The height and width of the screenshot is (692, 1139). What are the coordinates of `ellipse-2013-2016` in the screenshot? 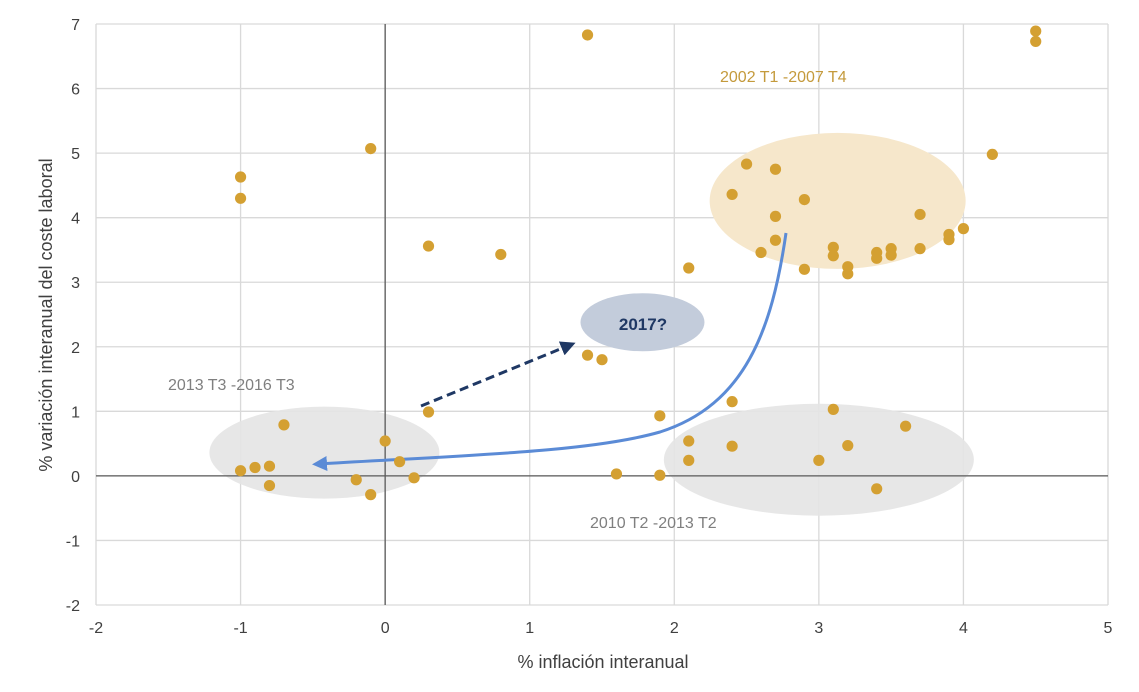 It's located at (324, 452).